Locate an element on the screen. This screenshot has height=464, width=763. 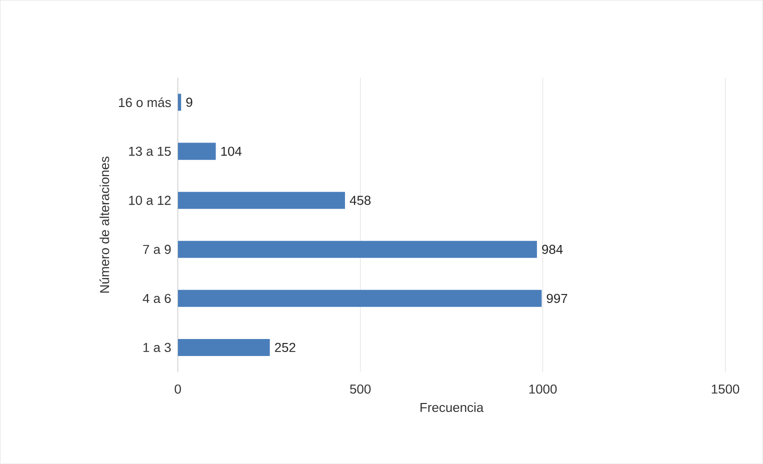
x-tick-label: 500 is located at coordinates (360, 389).